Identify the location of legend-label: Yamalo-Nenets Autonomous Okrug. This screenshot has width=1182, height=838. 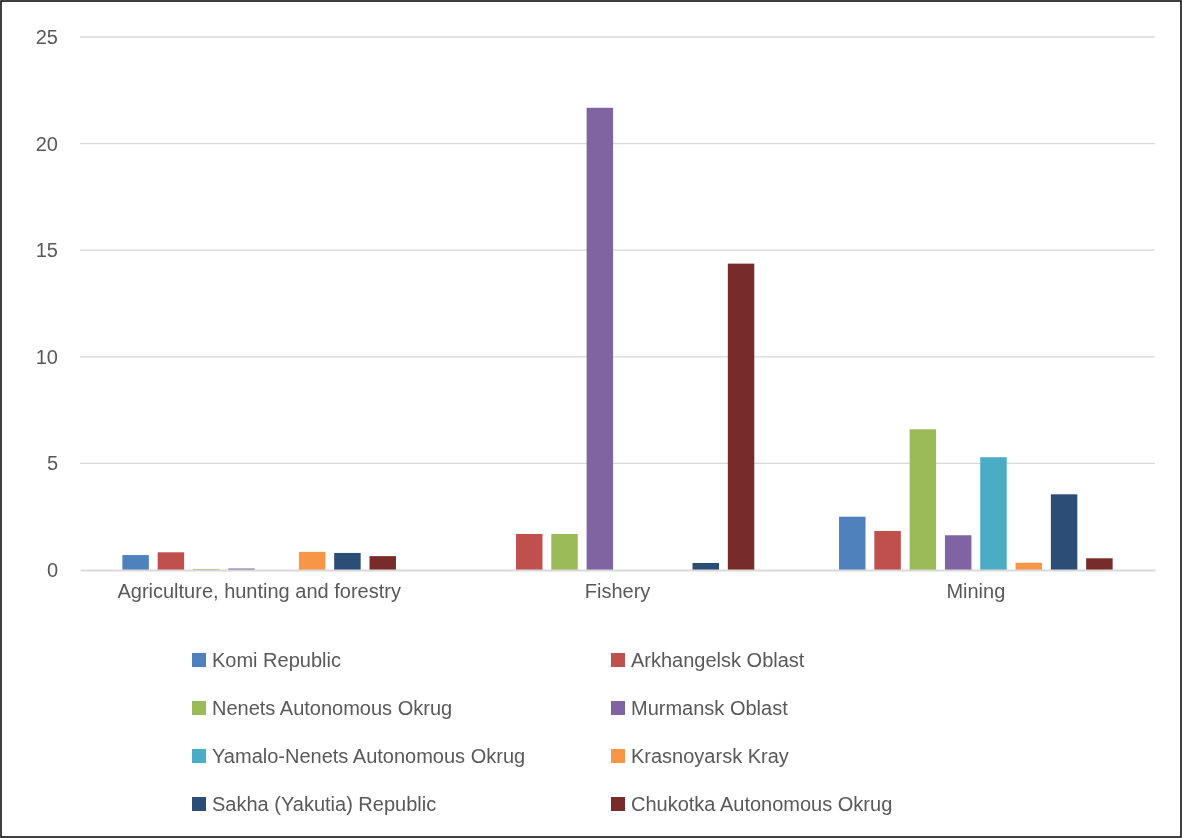
(369, 756).